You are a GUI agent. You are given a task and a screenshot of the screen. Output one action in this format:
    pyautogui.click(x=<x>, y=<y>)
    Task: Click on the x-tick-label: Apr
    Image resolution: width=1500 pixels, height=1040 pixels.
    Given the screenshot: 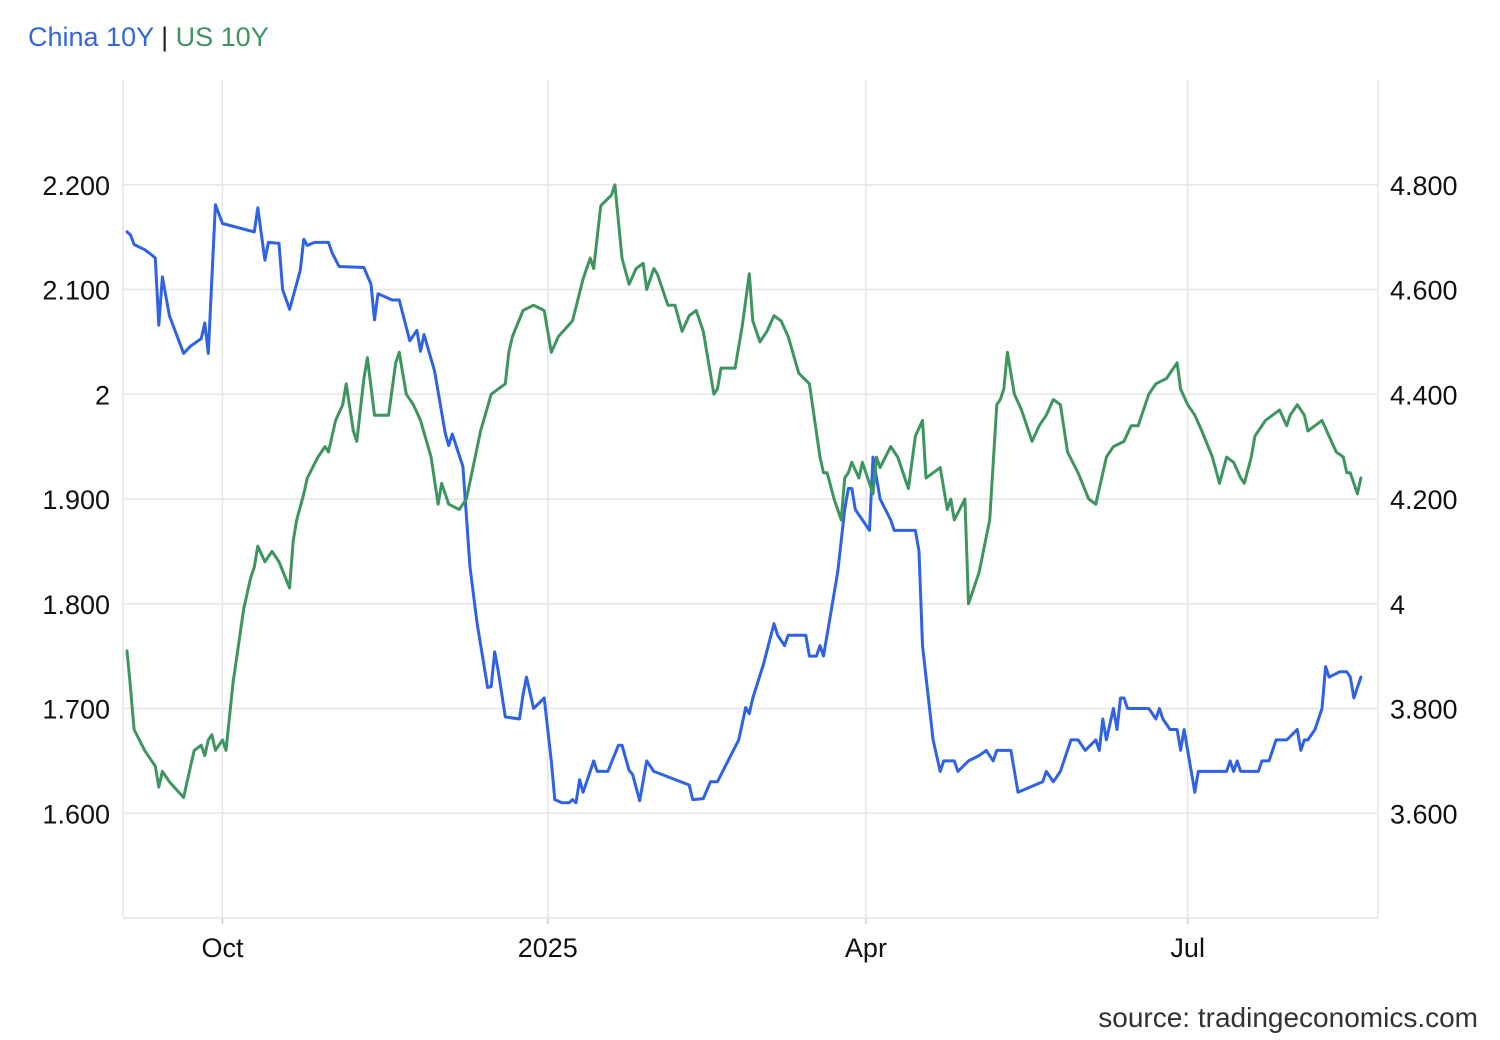 What is the action you would take?
    pyautogui.click(x=866, y=948)
    